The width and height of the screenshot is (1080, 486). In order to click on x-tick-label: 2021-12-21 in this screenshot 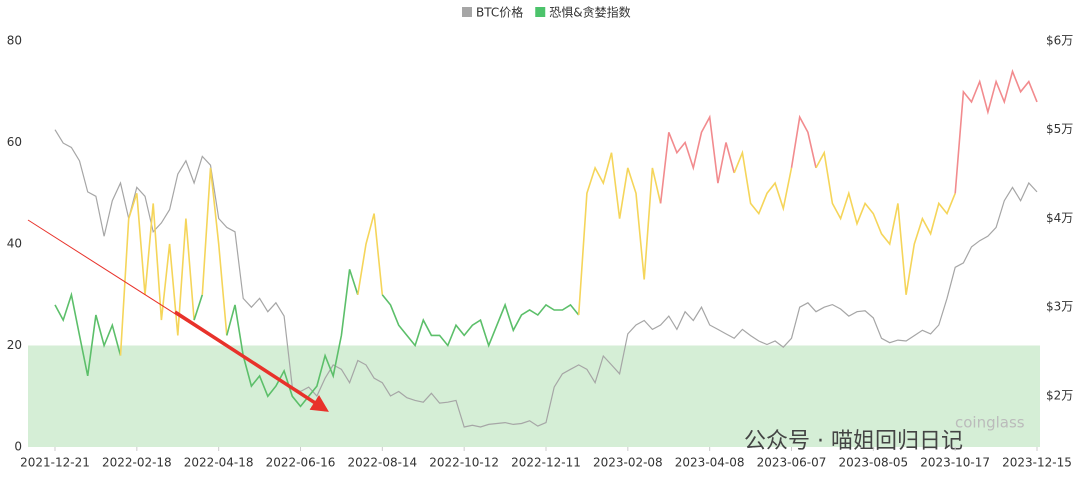, I will do `click(55, 463)`.